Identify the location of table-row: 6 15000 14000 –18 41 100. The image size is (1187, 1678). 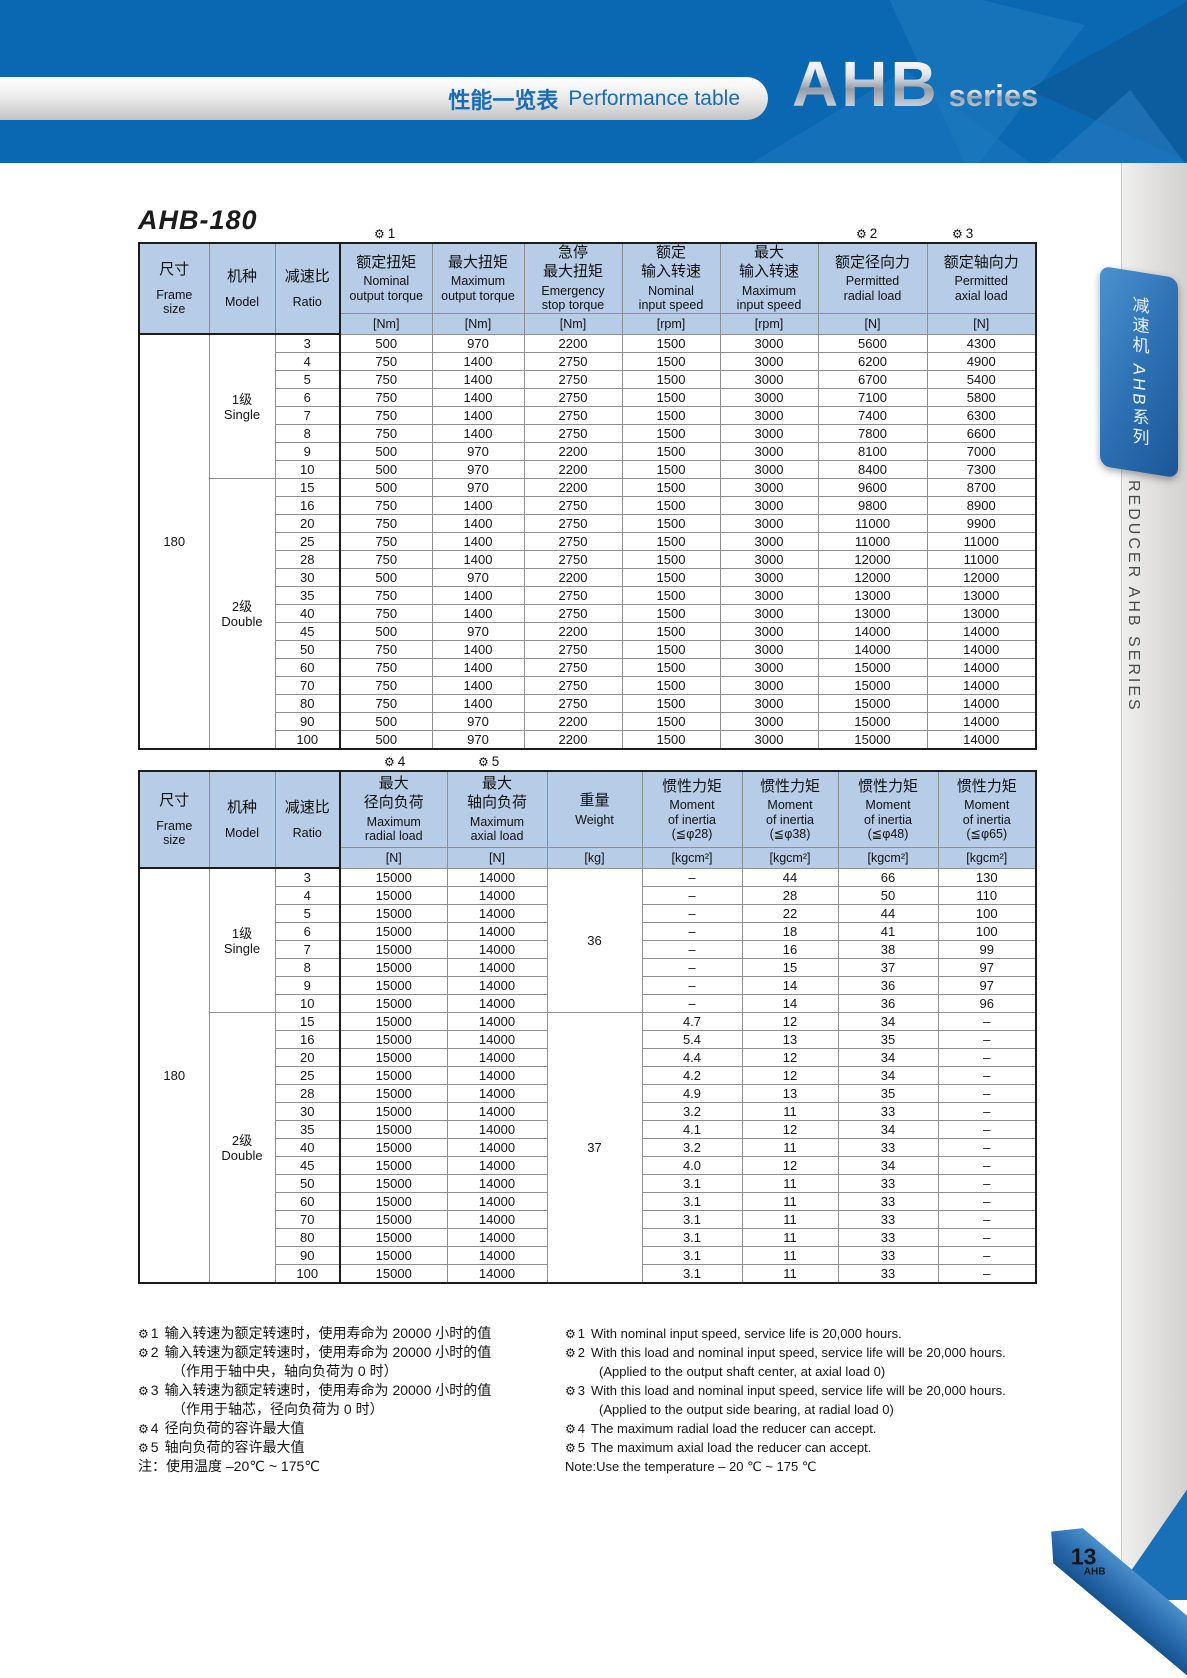
(588, 931).